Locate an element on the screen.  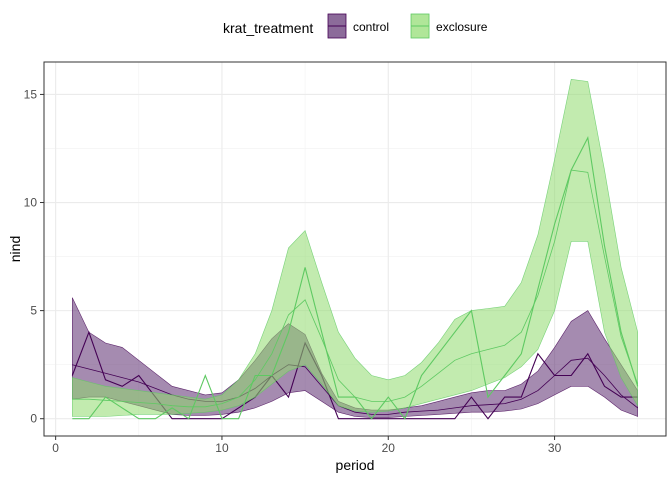
legend-label-exclosure: exclosure is located at coordinates (462, 27).